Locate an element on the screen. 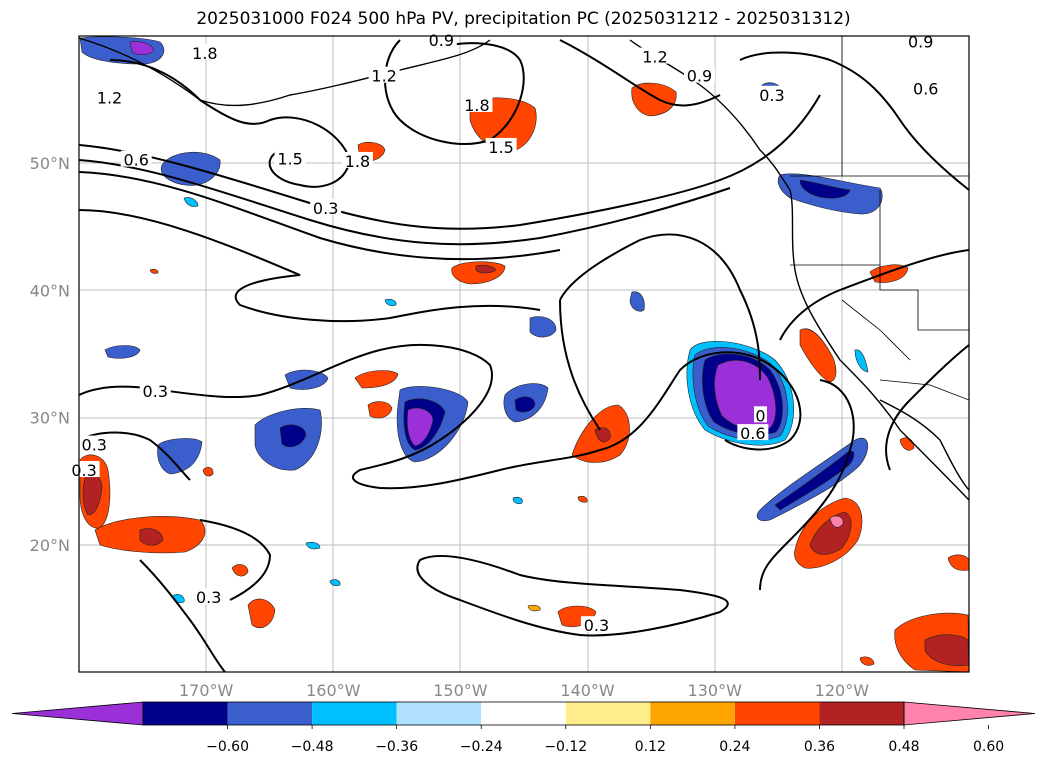  colorbar-tick-label: −0.48 is located at coordinates (312, 747).